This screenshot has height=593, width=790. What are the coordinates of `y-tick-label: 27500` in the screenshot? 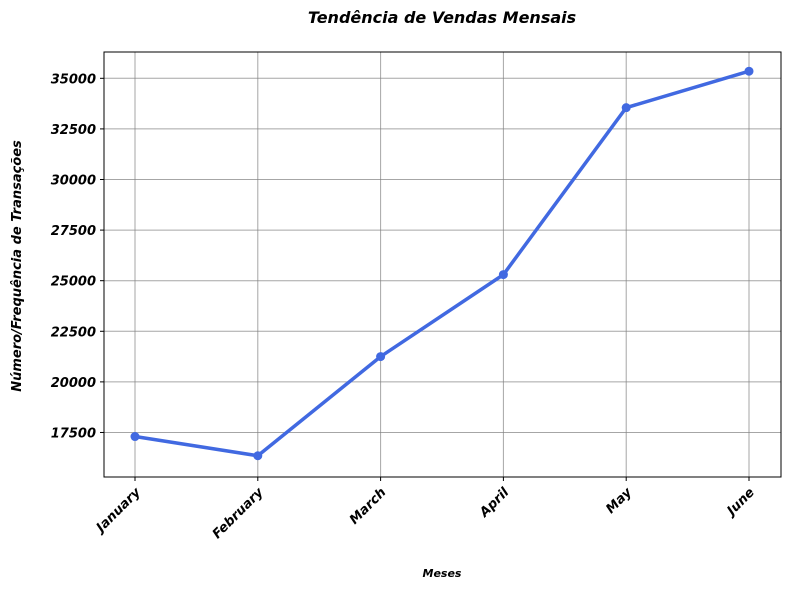 It's located at (73, 231).